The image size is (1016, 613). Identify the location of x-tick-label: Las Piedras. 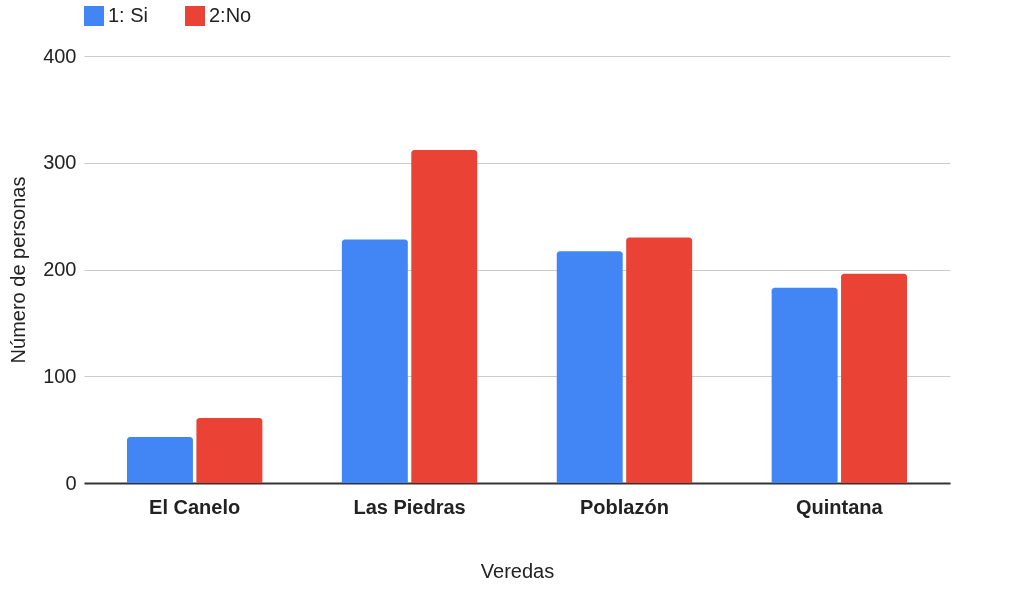
(409, 506).